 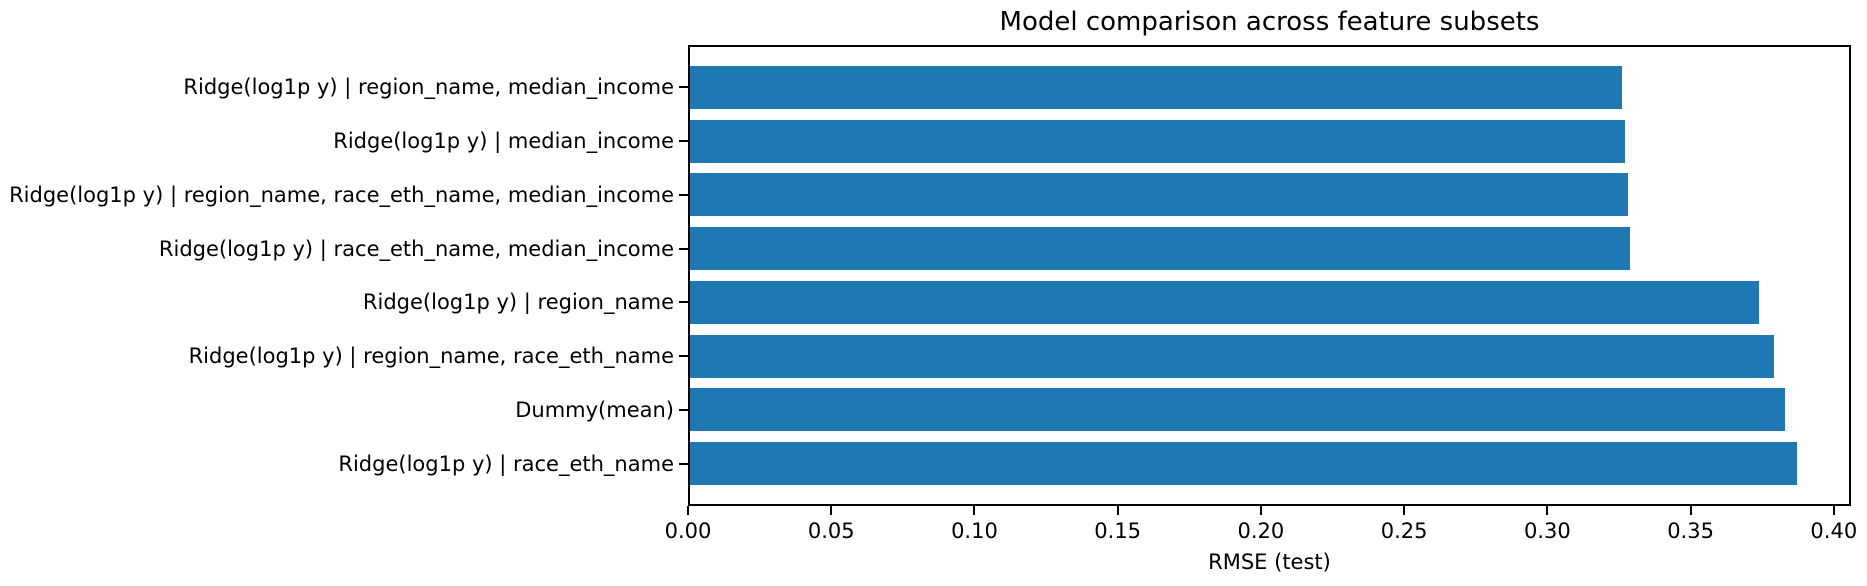 I want to click on x-tick-label: 0.40, so click(x=1834, y=531).